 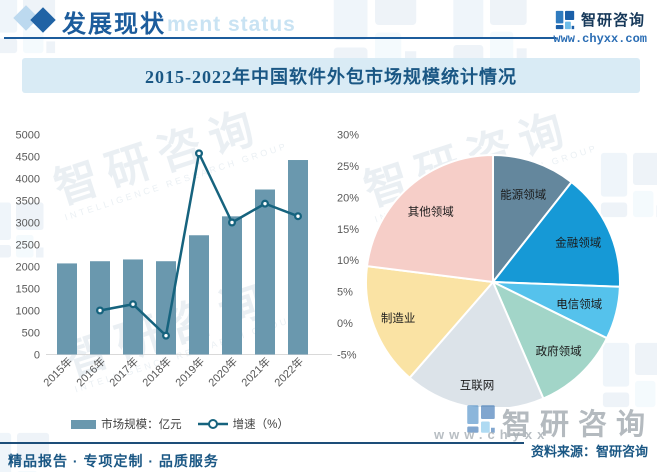 What do you see at coordinates (612, 20) in the screenshot?
I see `brand-name: 智研咨询` at bounding box center [612, 20].